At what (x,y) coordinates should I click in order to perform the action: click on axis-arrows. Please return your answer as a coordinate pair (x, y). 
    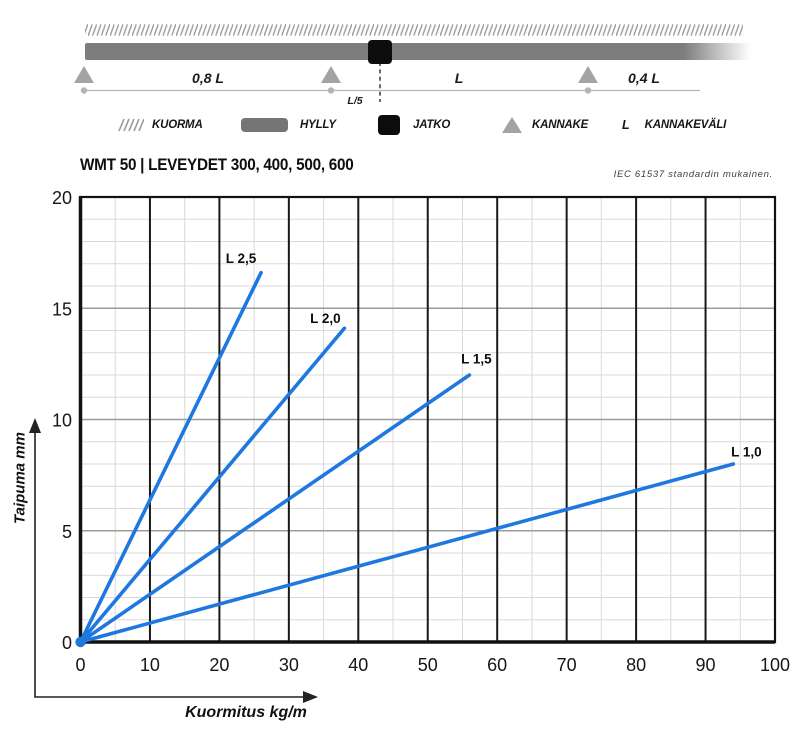
    Looking at the image, I should click on (173, 560).